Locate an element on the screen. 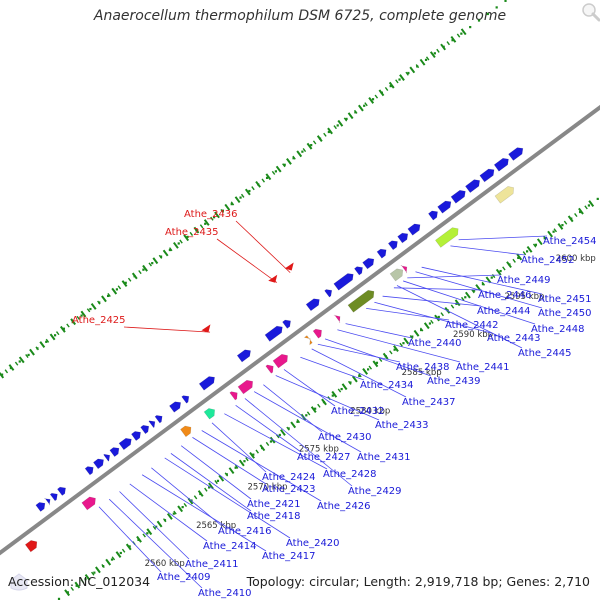 The width and height of the screenshot is (600, 600). gene-label: Athe_2445 is located at coordinates (545, 353).